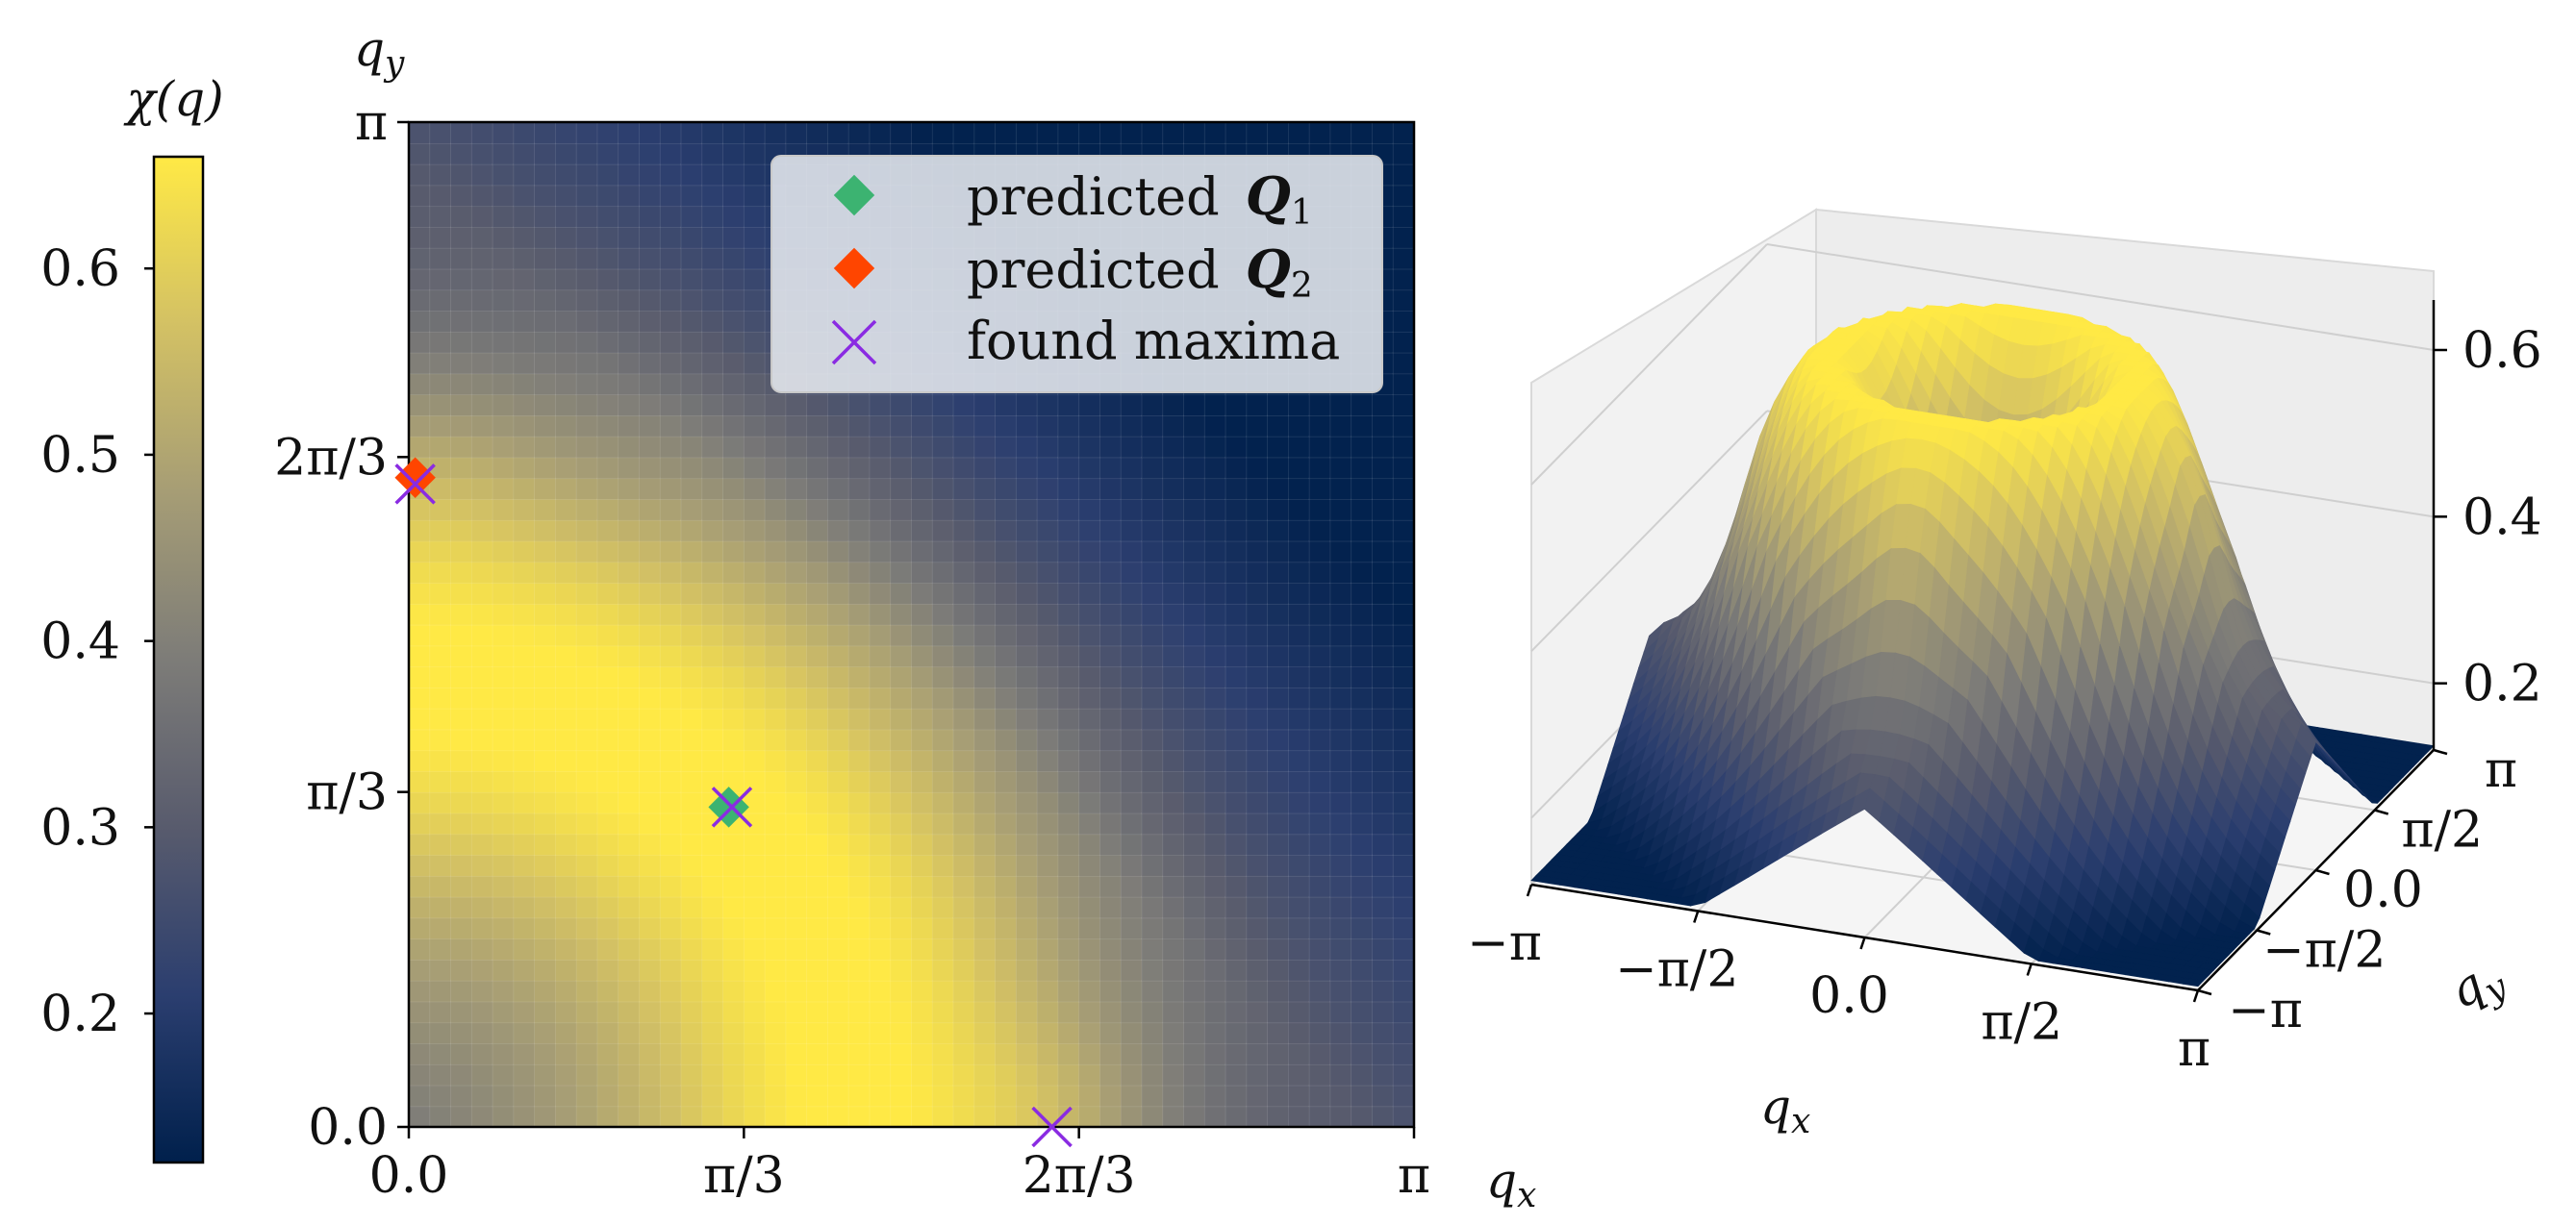 The height and width of the screenshot is (1225, 2576). What do you see at coordinates (2100, 297) in the screenshot?
I see `surface-pane-grid` at bounding box center [2100, 297].